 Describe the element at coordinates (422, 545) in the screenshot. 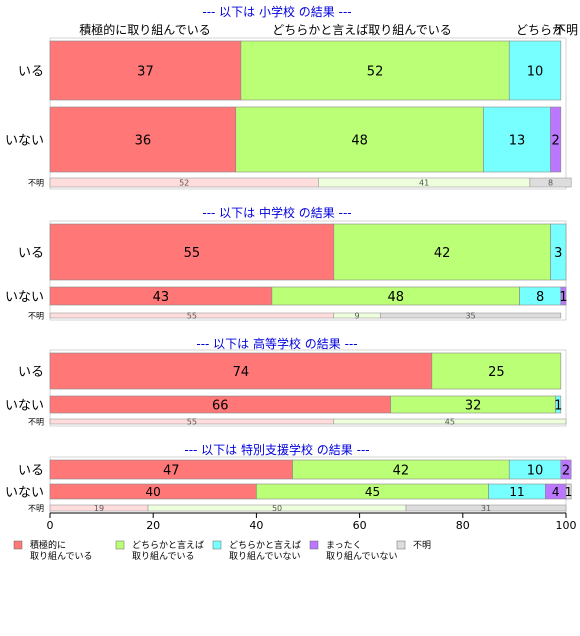

I see `legend-label: 不明` at that location.